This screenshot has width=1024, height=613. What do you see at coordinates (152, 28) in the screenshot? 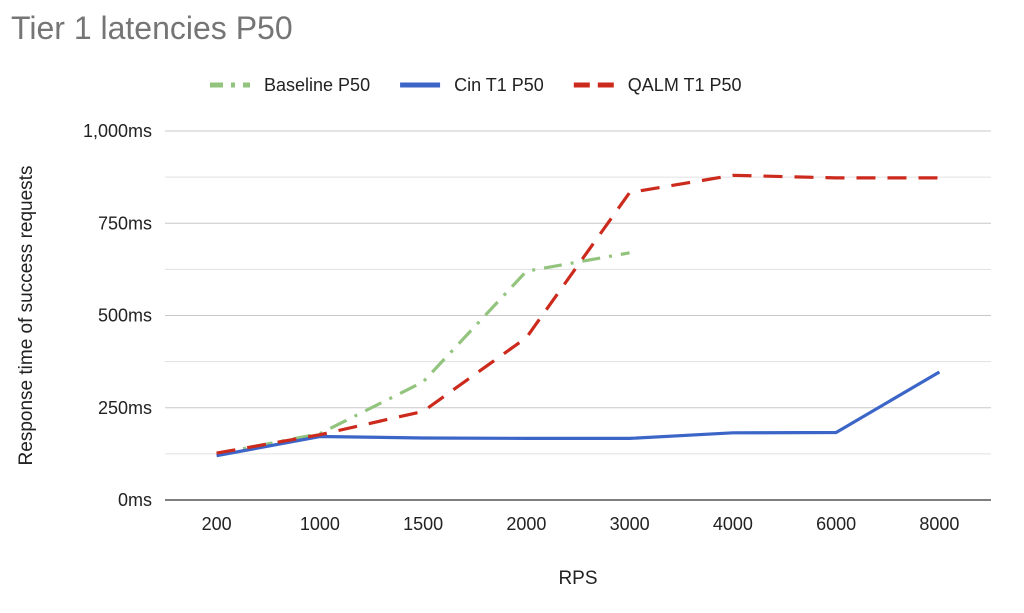
I see `chart-title: Tier 1 latencies P50` at bounding box center [152, 28].